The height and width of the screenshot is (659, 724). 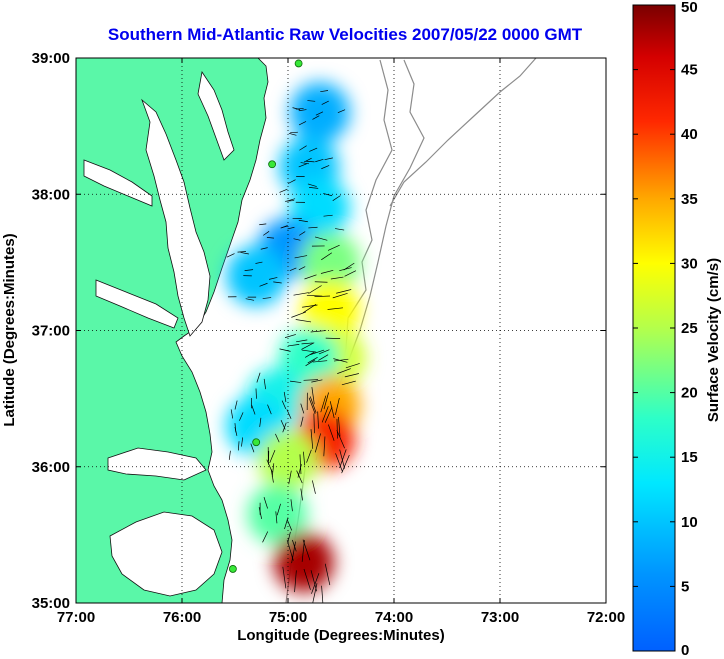 I want to click on albemarle-sound, so click(x=157, y=464).